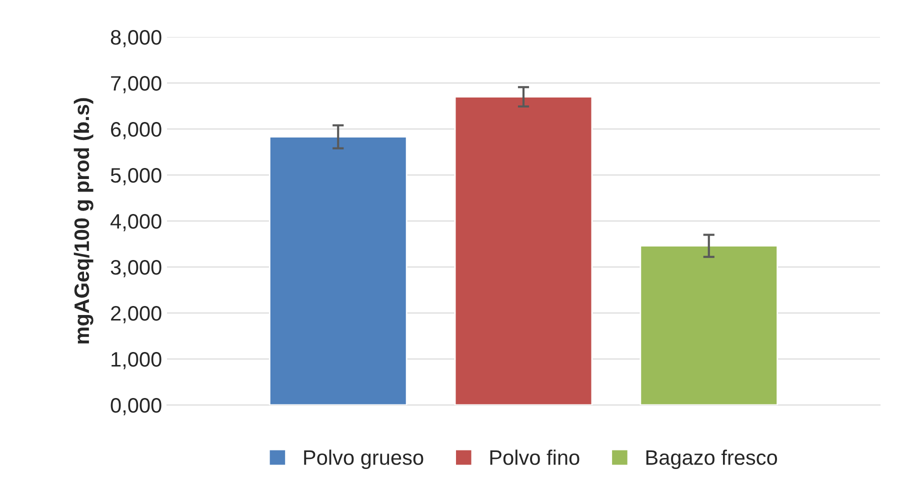 The height and width of the screenshot is (493, 897). Describe the element at coordinates (136, 223) in the screenshot. I see `y-tick-label: 4,000` at that location.